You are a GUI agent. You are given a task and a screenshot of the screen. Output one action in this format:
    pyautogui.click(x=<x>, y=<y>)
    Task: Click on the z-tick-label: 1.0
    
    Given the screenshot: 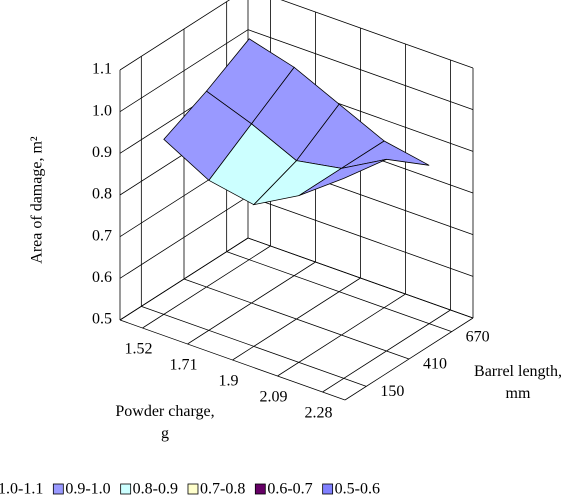 What is the action you would take?
    pyautogui.click(x=102, y=110)
    